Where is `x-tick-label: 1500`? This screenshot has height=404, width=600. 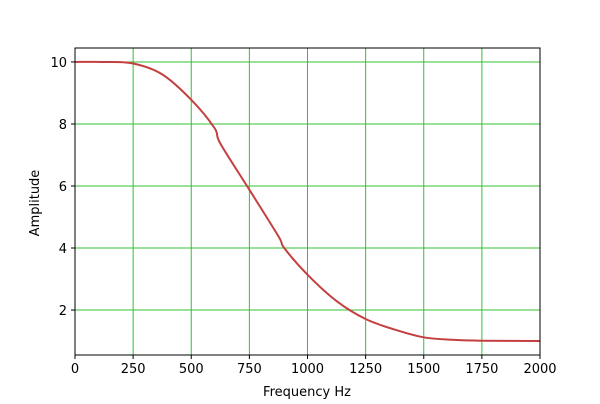
x-tick-label: 1500 is located at coordinates (423, 369).